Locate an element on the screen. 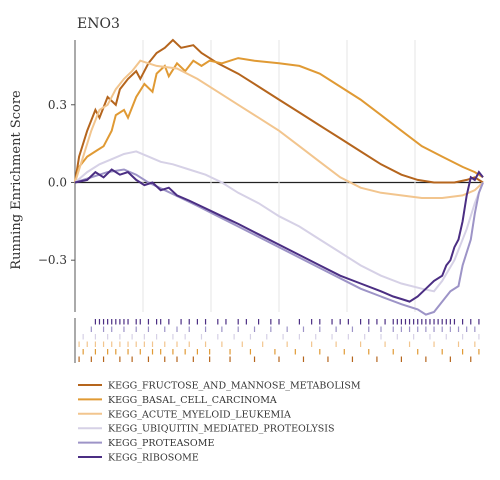 The width and height of the screenshot is (500, 480). chart-title: ENO3 is located at coordinates (98, 24).